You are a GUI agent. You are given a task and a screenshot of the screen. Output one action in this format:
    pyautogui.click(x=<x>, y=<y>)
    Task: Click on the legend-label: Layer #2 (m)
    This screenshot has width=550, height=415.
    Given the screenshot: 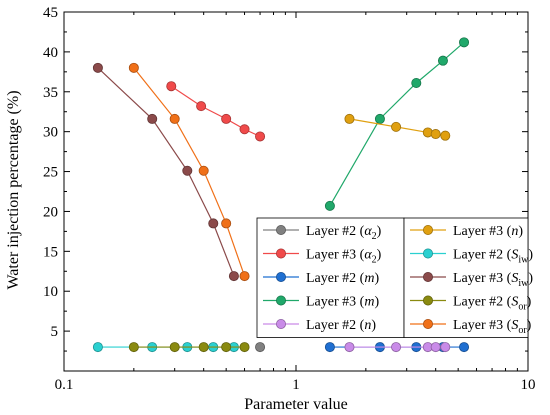 What is the action you would take?
    pyautogui.click(x=342, y=278)
    